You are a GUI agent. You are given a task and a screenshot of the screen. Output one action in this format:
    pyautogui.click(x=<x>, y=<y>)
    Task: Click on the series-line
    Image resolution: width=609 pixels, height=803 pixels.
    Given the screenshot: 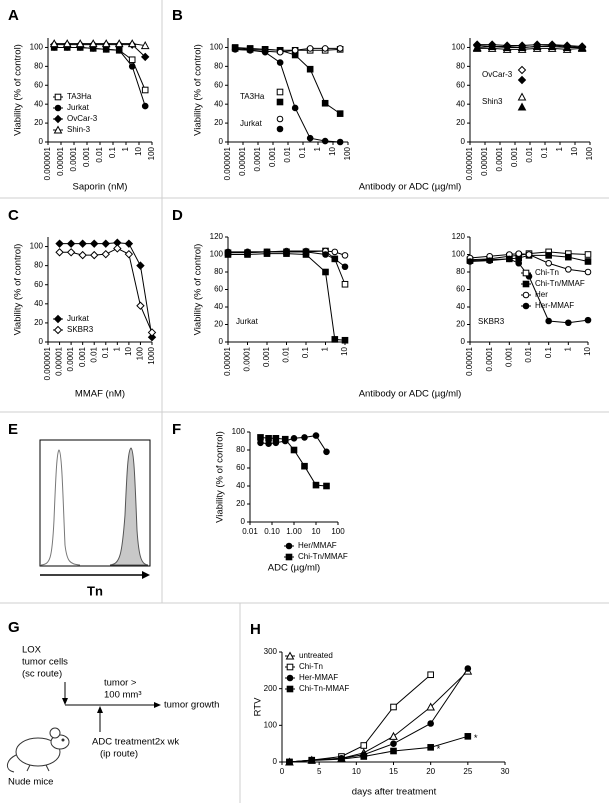 What is the action you would take?
    pyautogui.click(x=287, y=297)
    